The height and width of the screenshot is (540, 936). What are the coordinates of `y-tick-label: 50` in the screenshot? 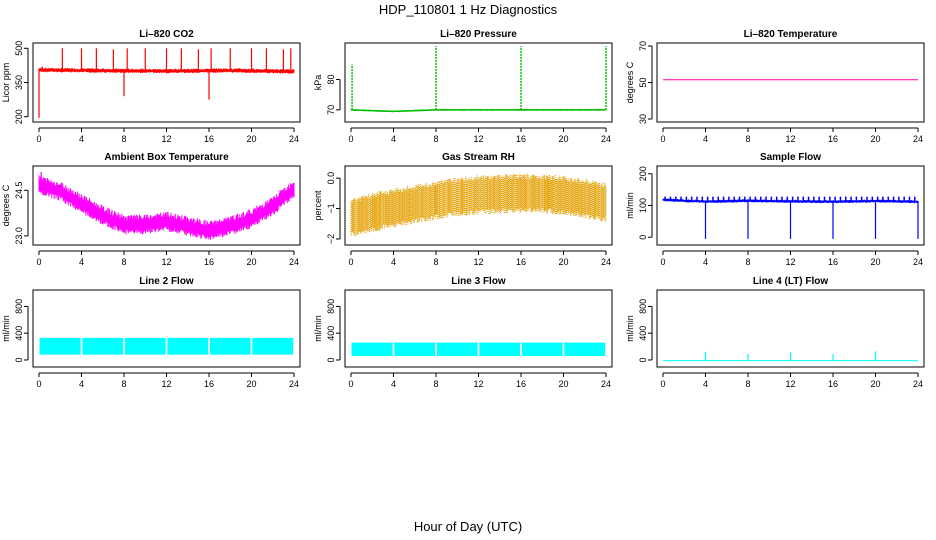 It's located at (643, 82).